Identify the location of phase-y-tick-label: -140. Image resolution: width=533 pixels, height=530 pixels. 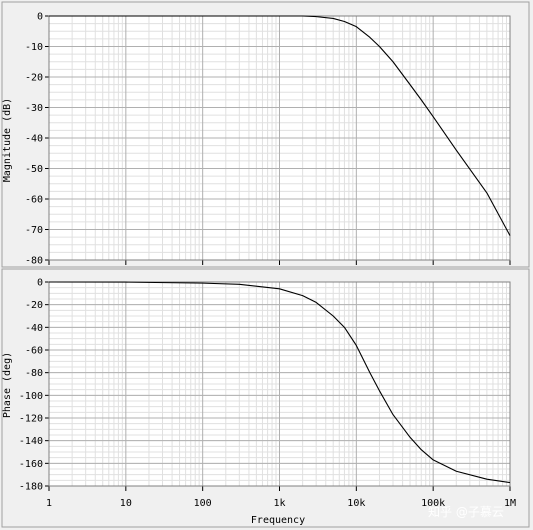
(31, 441).